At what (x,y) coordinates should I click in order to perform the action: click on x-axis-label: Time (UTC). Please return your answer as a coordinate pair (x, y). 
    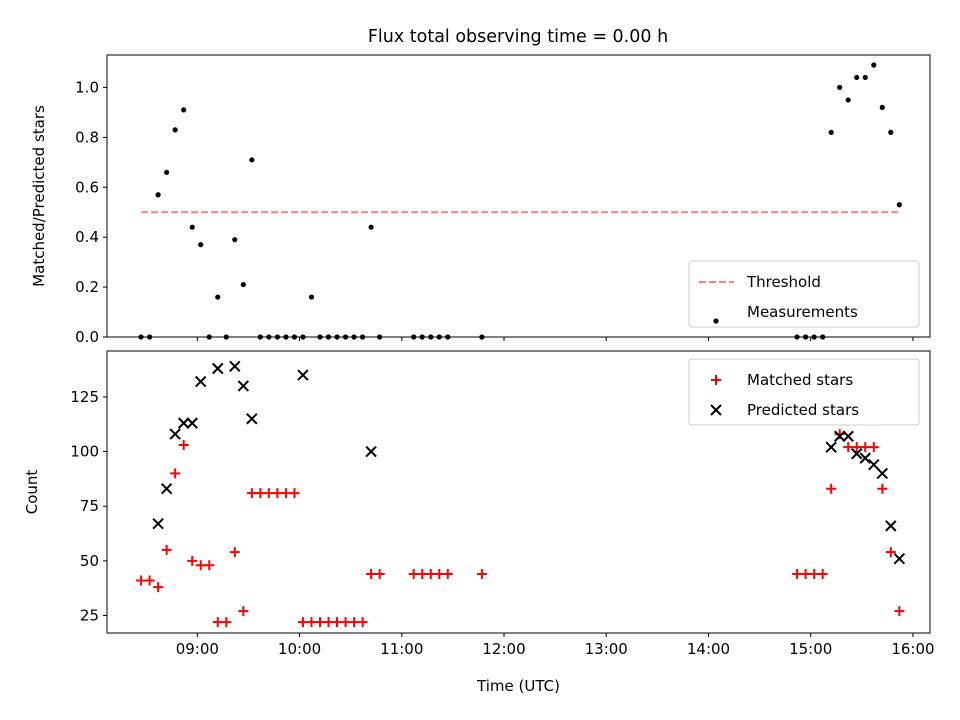
    Looking at the image, I should click on (518, 686).